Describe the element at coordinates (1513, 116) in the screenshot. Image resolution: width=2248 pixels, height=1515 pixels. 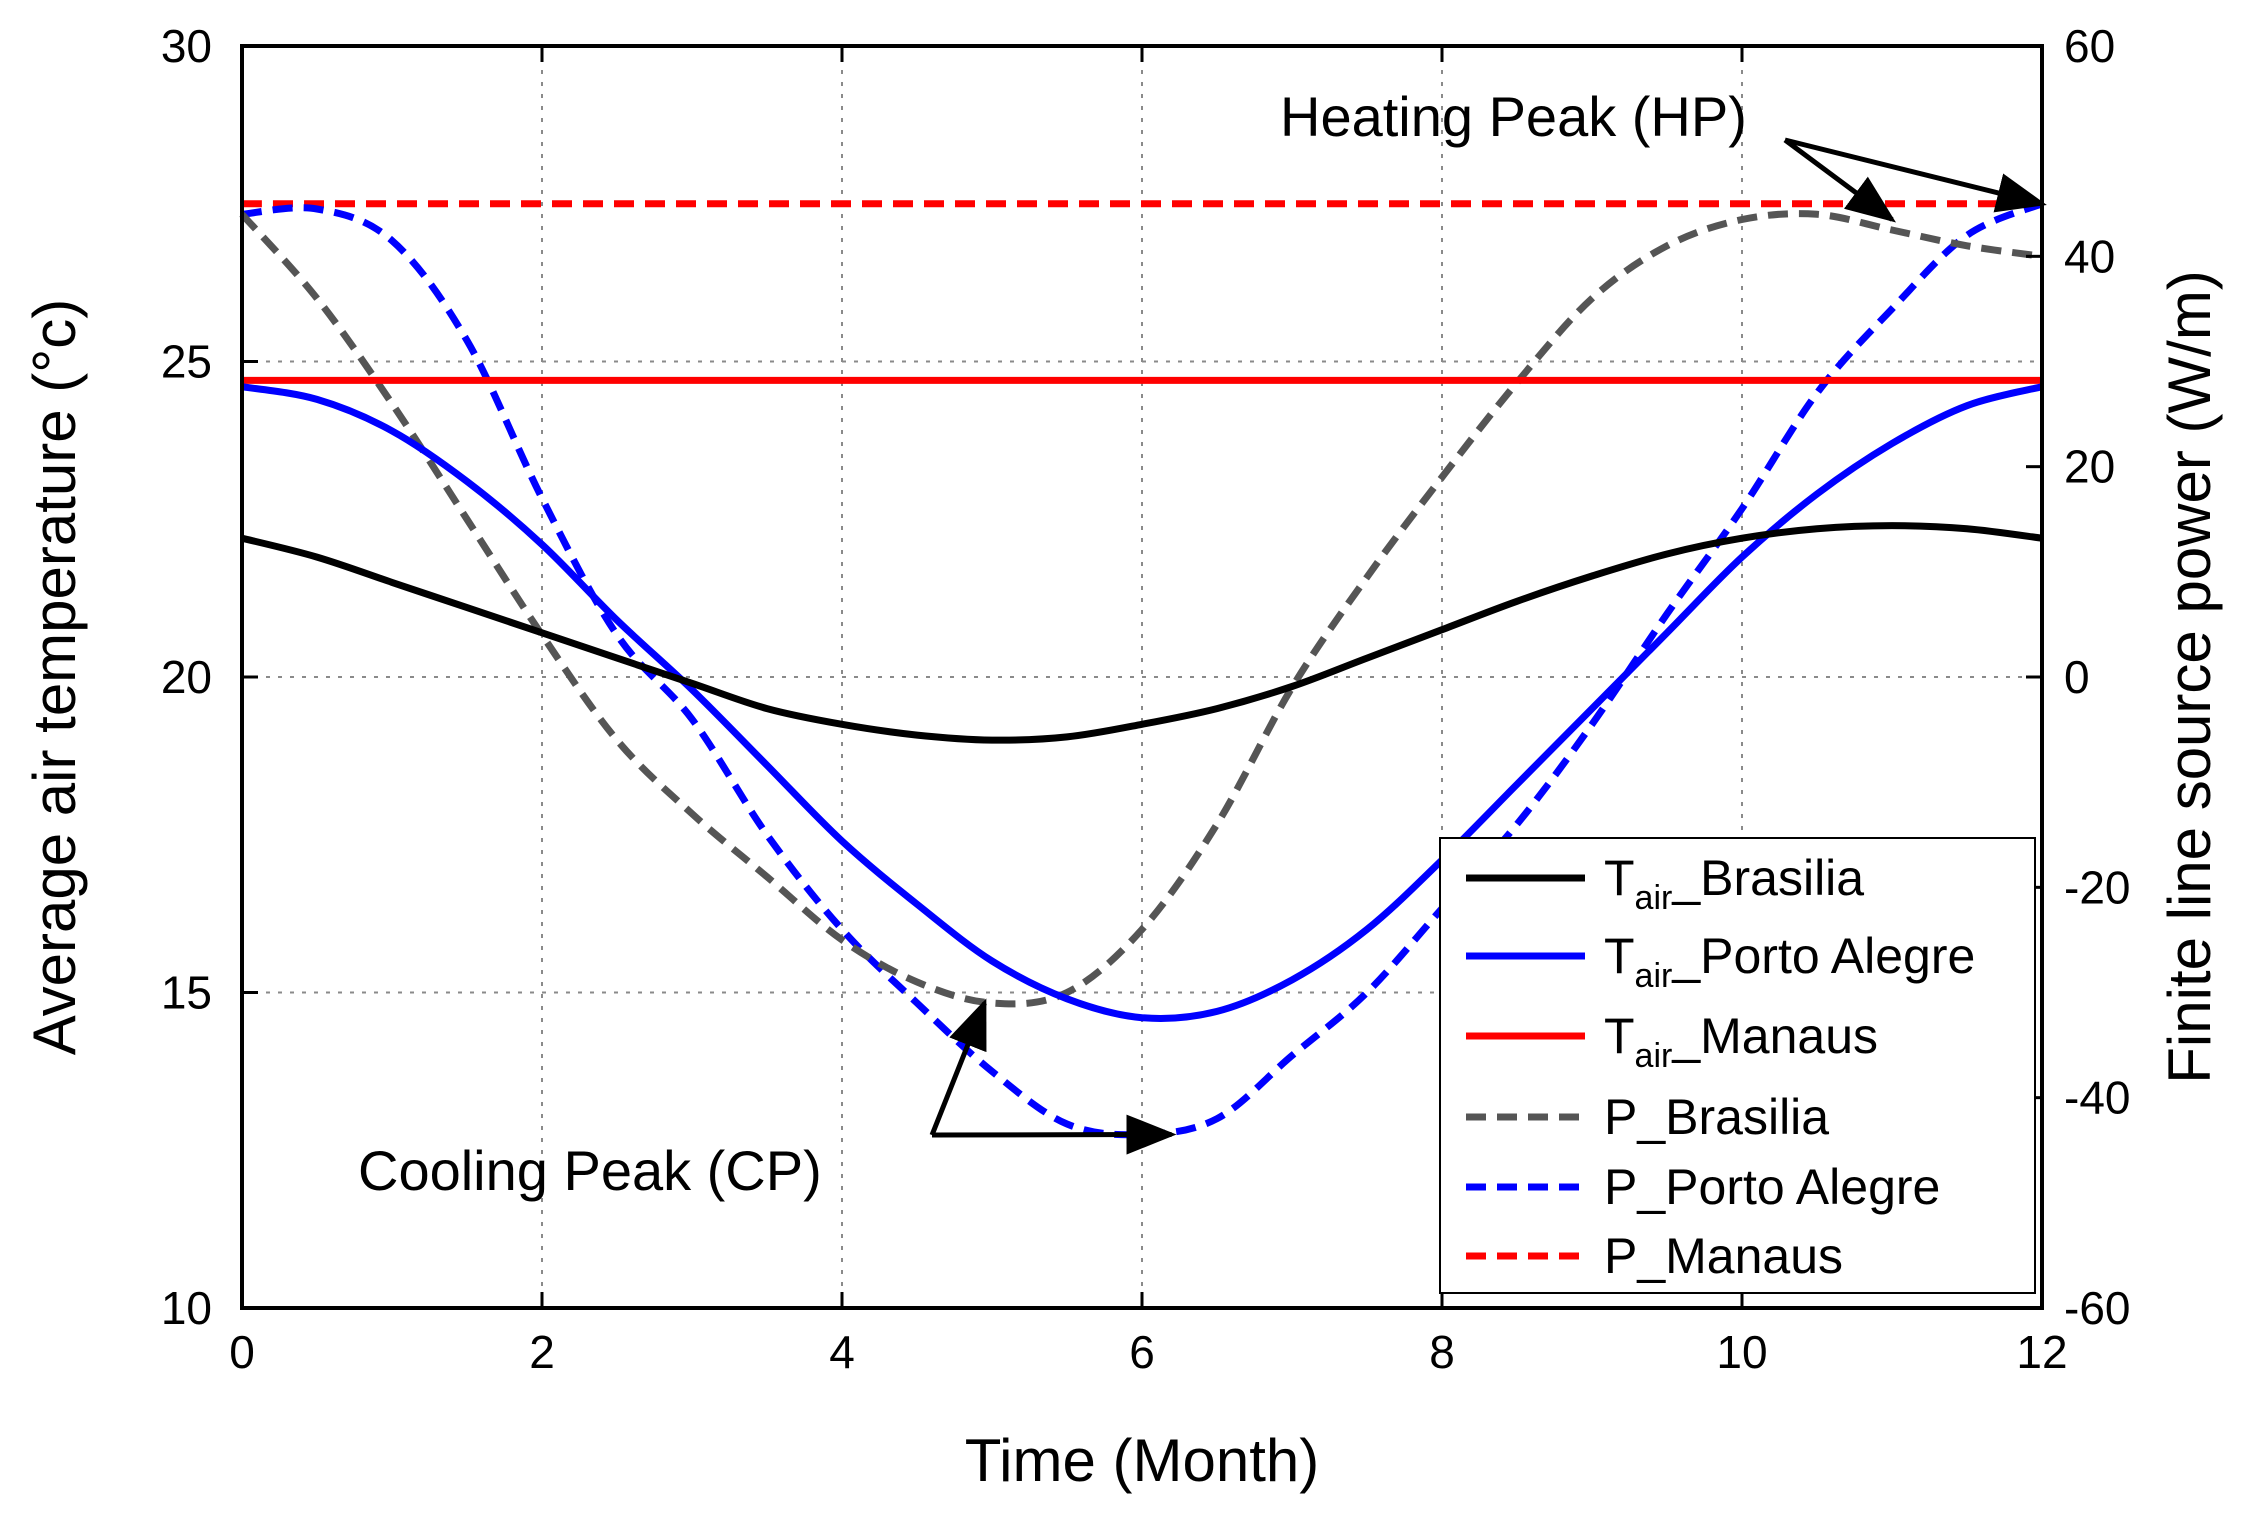
I see `heating-peak-label: Heating Peak (HP)` at that location.